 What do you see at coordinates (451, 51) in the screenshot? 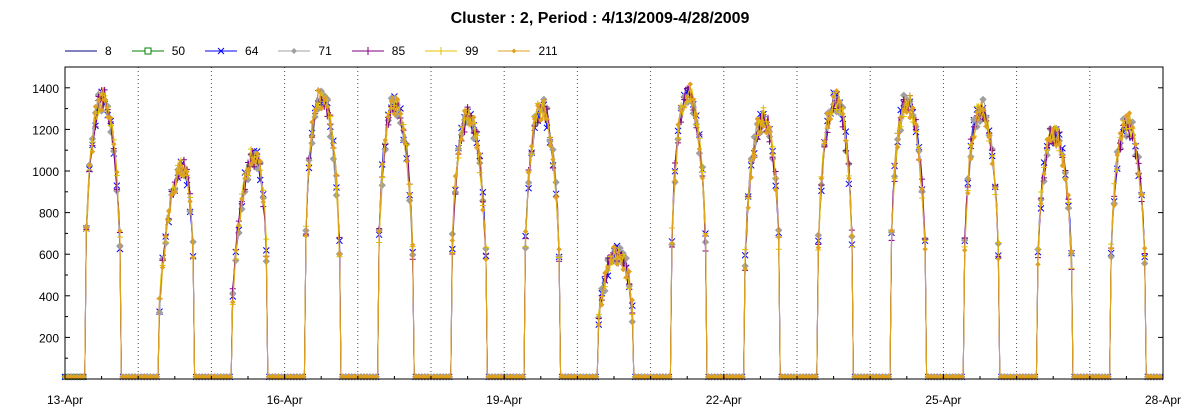
I see `legend-item-99: 99` at bounding box center [451, 51].